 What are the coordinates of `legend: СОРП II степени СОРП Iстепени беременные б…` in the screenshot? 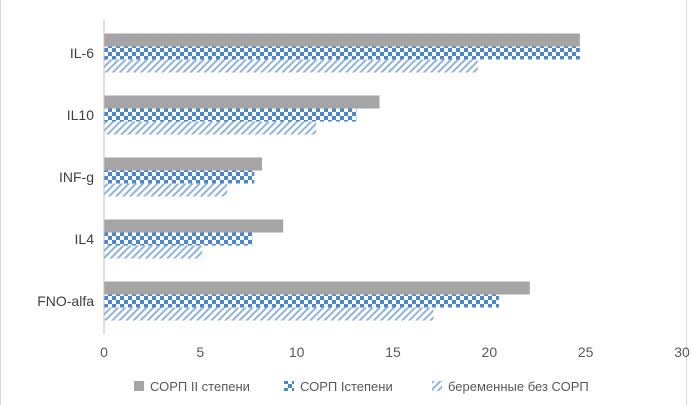 It's located at (361, 386).